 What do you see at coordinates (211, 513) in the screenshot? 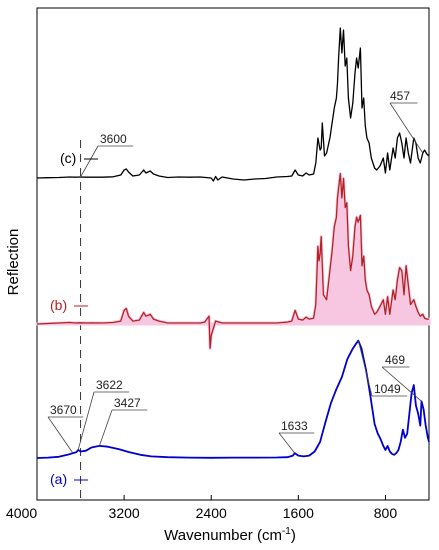
I see `x-tick-label-2400: 2400` at bounding box center [211, 513].